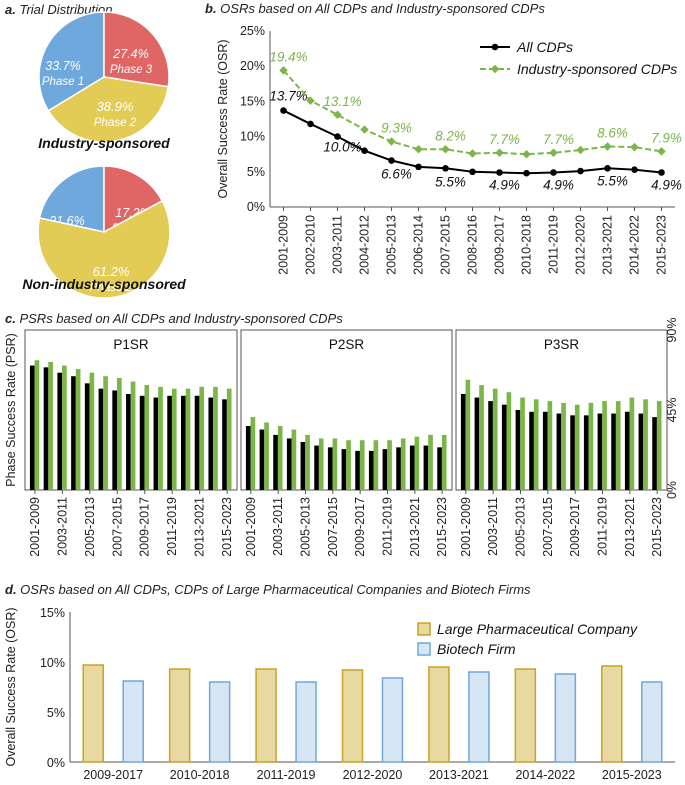 Image resolution: width=685 pixels, height=785 pixels. What do you see at coordinates (472, 112) in the screenshot?
I see `industry-cdps-line` at bounding box center [472, 112].